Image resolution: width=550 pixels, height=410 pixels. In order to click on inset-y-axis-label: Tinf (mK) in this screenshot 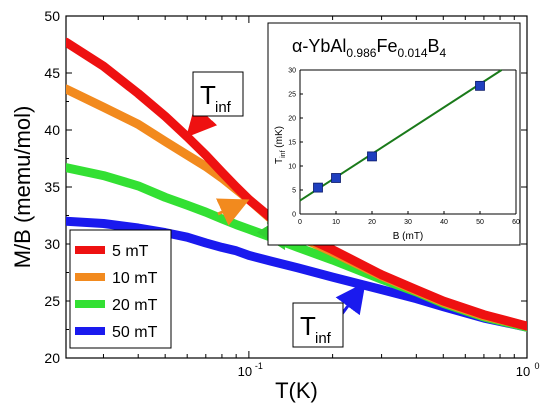, I will do `click(280, 145)`.